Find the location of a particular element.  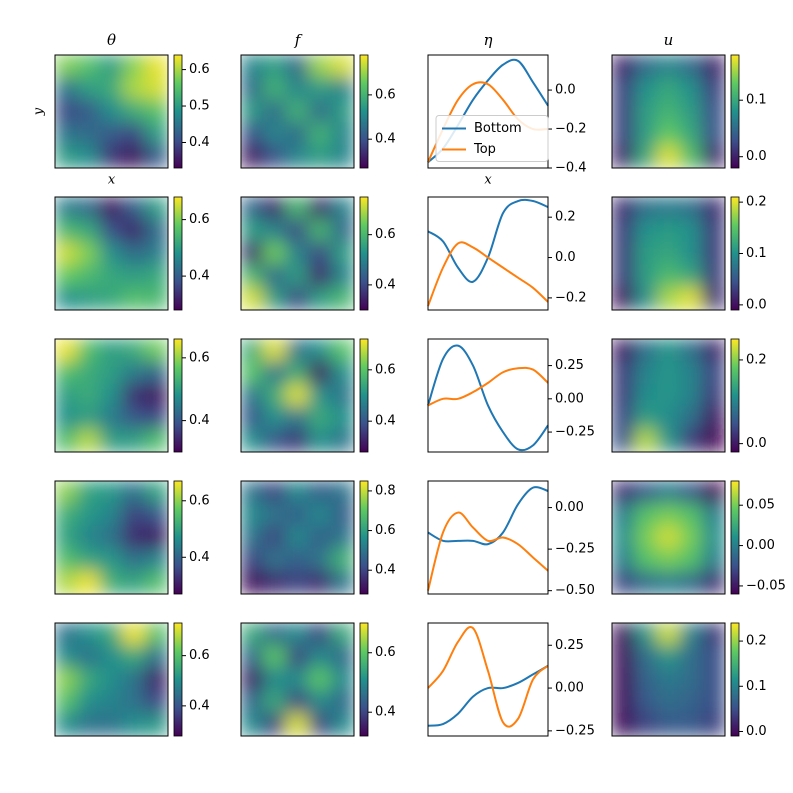

colorbar-tick-label: −0.05 is located at coordinates (766, 585).